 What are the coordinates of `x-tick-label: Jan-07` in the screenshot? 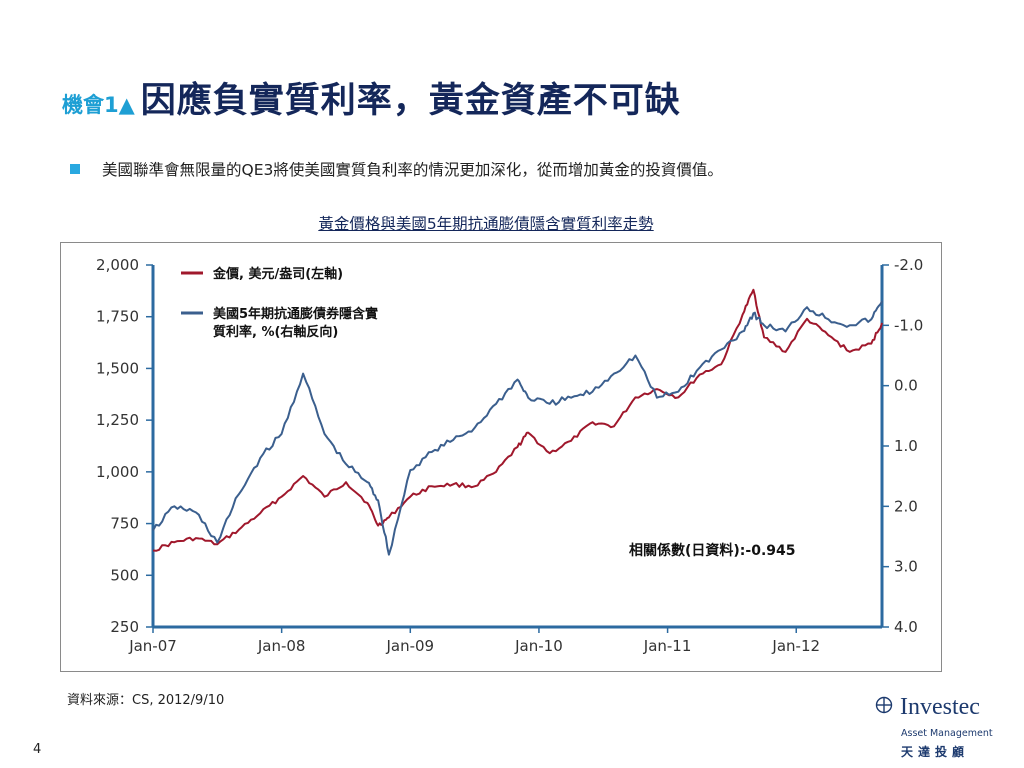 It's located at (152, 646).